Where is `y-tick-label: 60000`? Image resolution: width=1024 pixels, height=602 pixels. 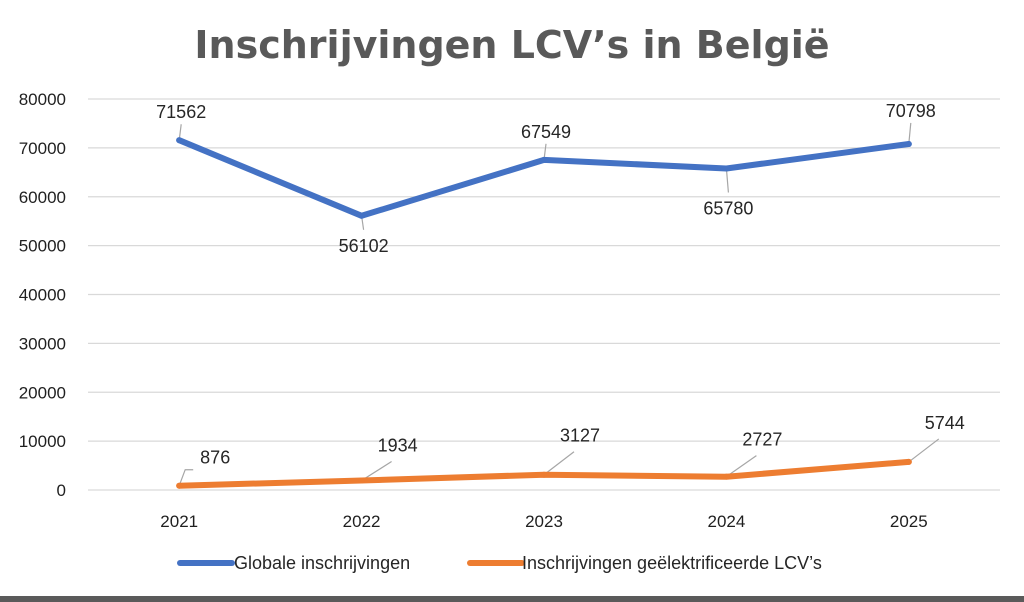
y-tick-label: 60000 is located at coordinates (42, 197).